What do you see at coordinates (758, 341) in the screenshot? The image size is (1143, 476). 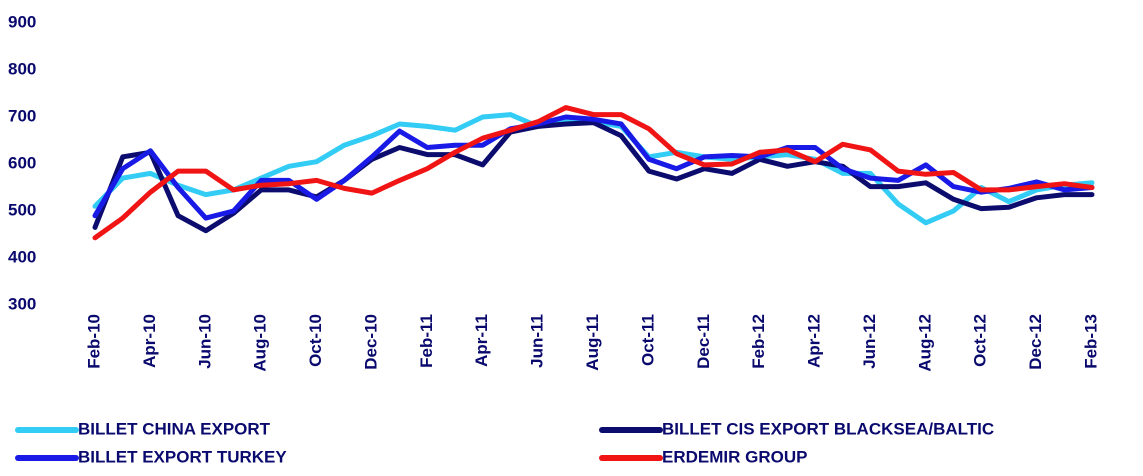 I see `x-tick-label: Feb-12` at bounding box center [758, 341].